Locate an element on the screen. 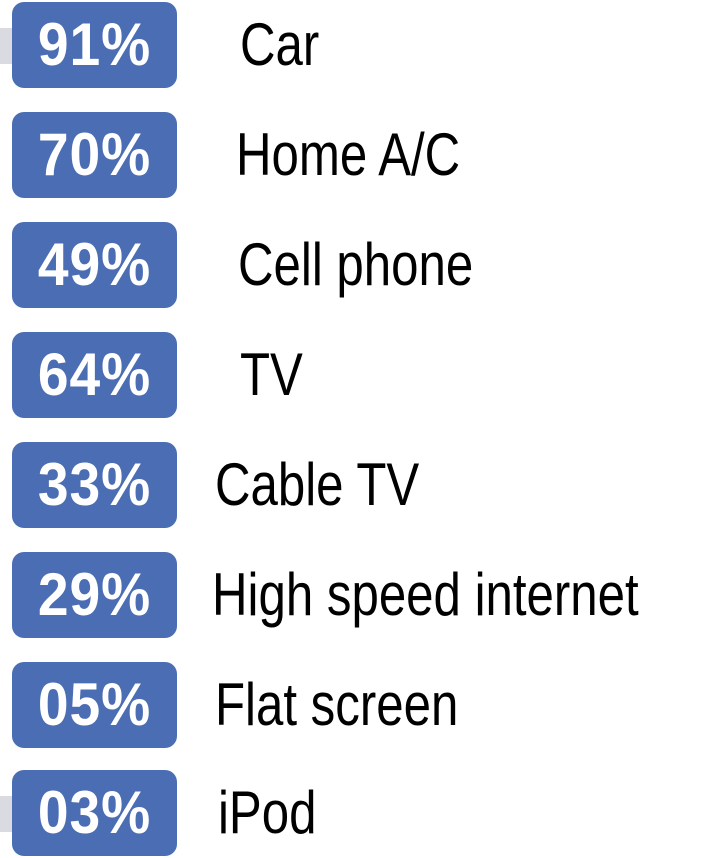 This screenshot has height=858, width=728. percent-badge: 03% is located at coordinates (94, 813).